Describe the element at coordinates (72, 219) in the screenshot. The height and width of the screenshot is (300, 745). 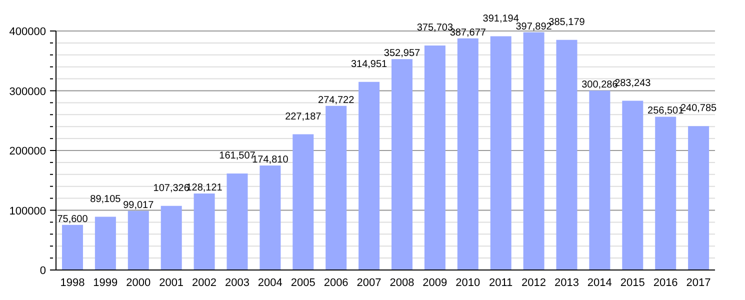
I see `data-label: 75,600` at that location.